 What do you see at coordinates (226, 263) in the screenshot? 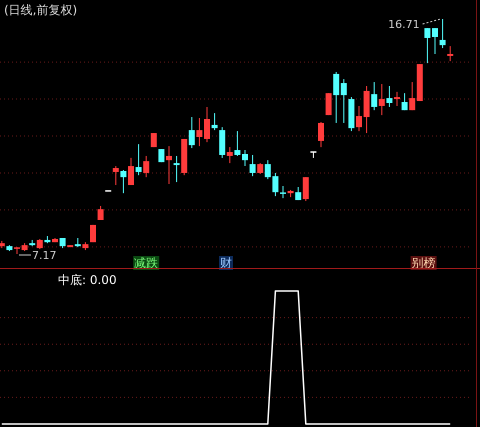
I see `text: 财` at bounding box center [226, 263].